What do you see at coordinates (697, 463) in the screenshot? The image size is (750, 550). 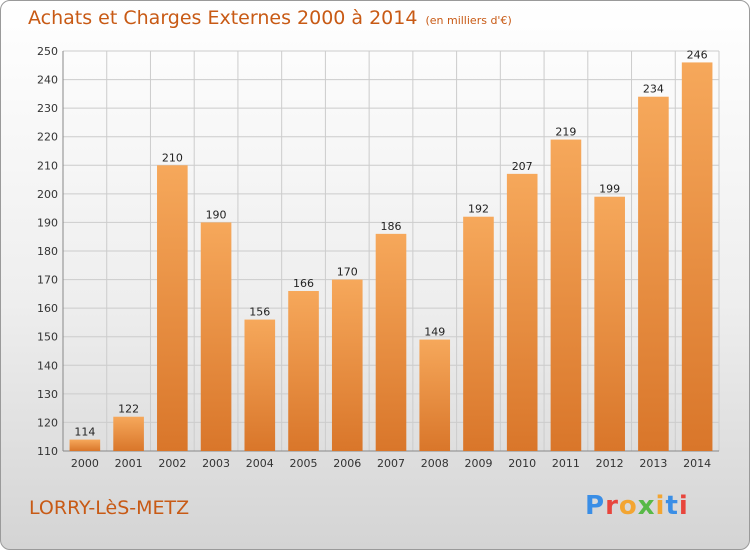 I see `x-tick-label: 2014` at bounding box center [697, 463].